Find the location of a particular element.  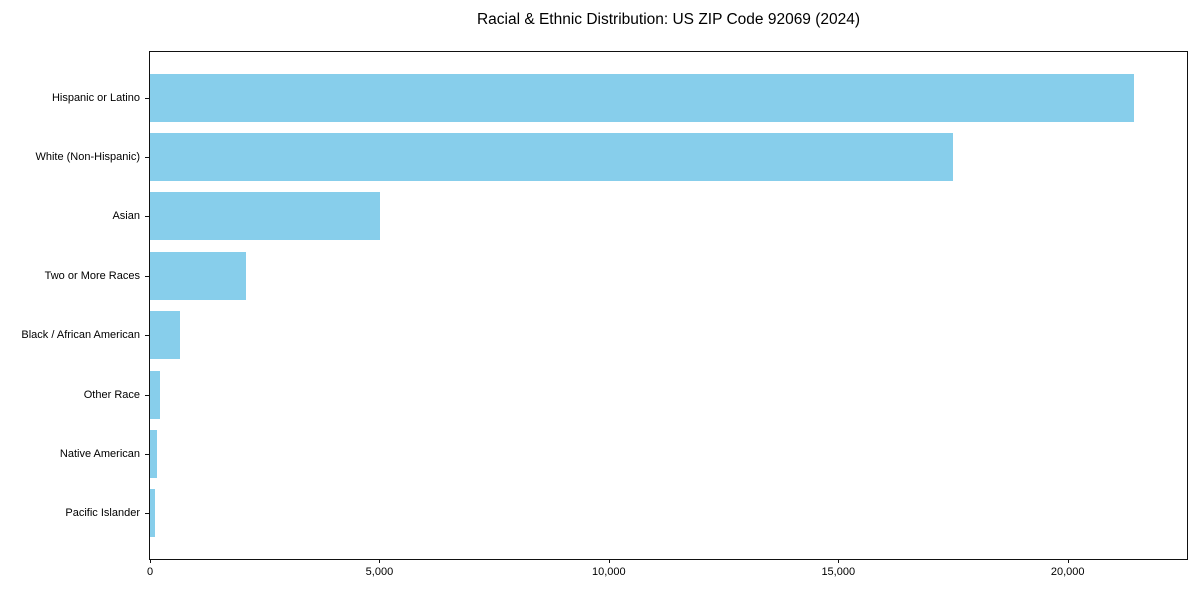

bar-row: Two or More Races is located at coordinates (616, 275).